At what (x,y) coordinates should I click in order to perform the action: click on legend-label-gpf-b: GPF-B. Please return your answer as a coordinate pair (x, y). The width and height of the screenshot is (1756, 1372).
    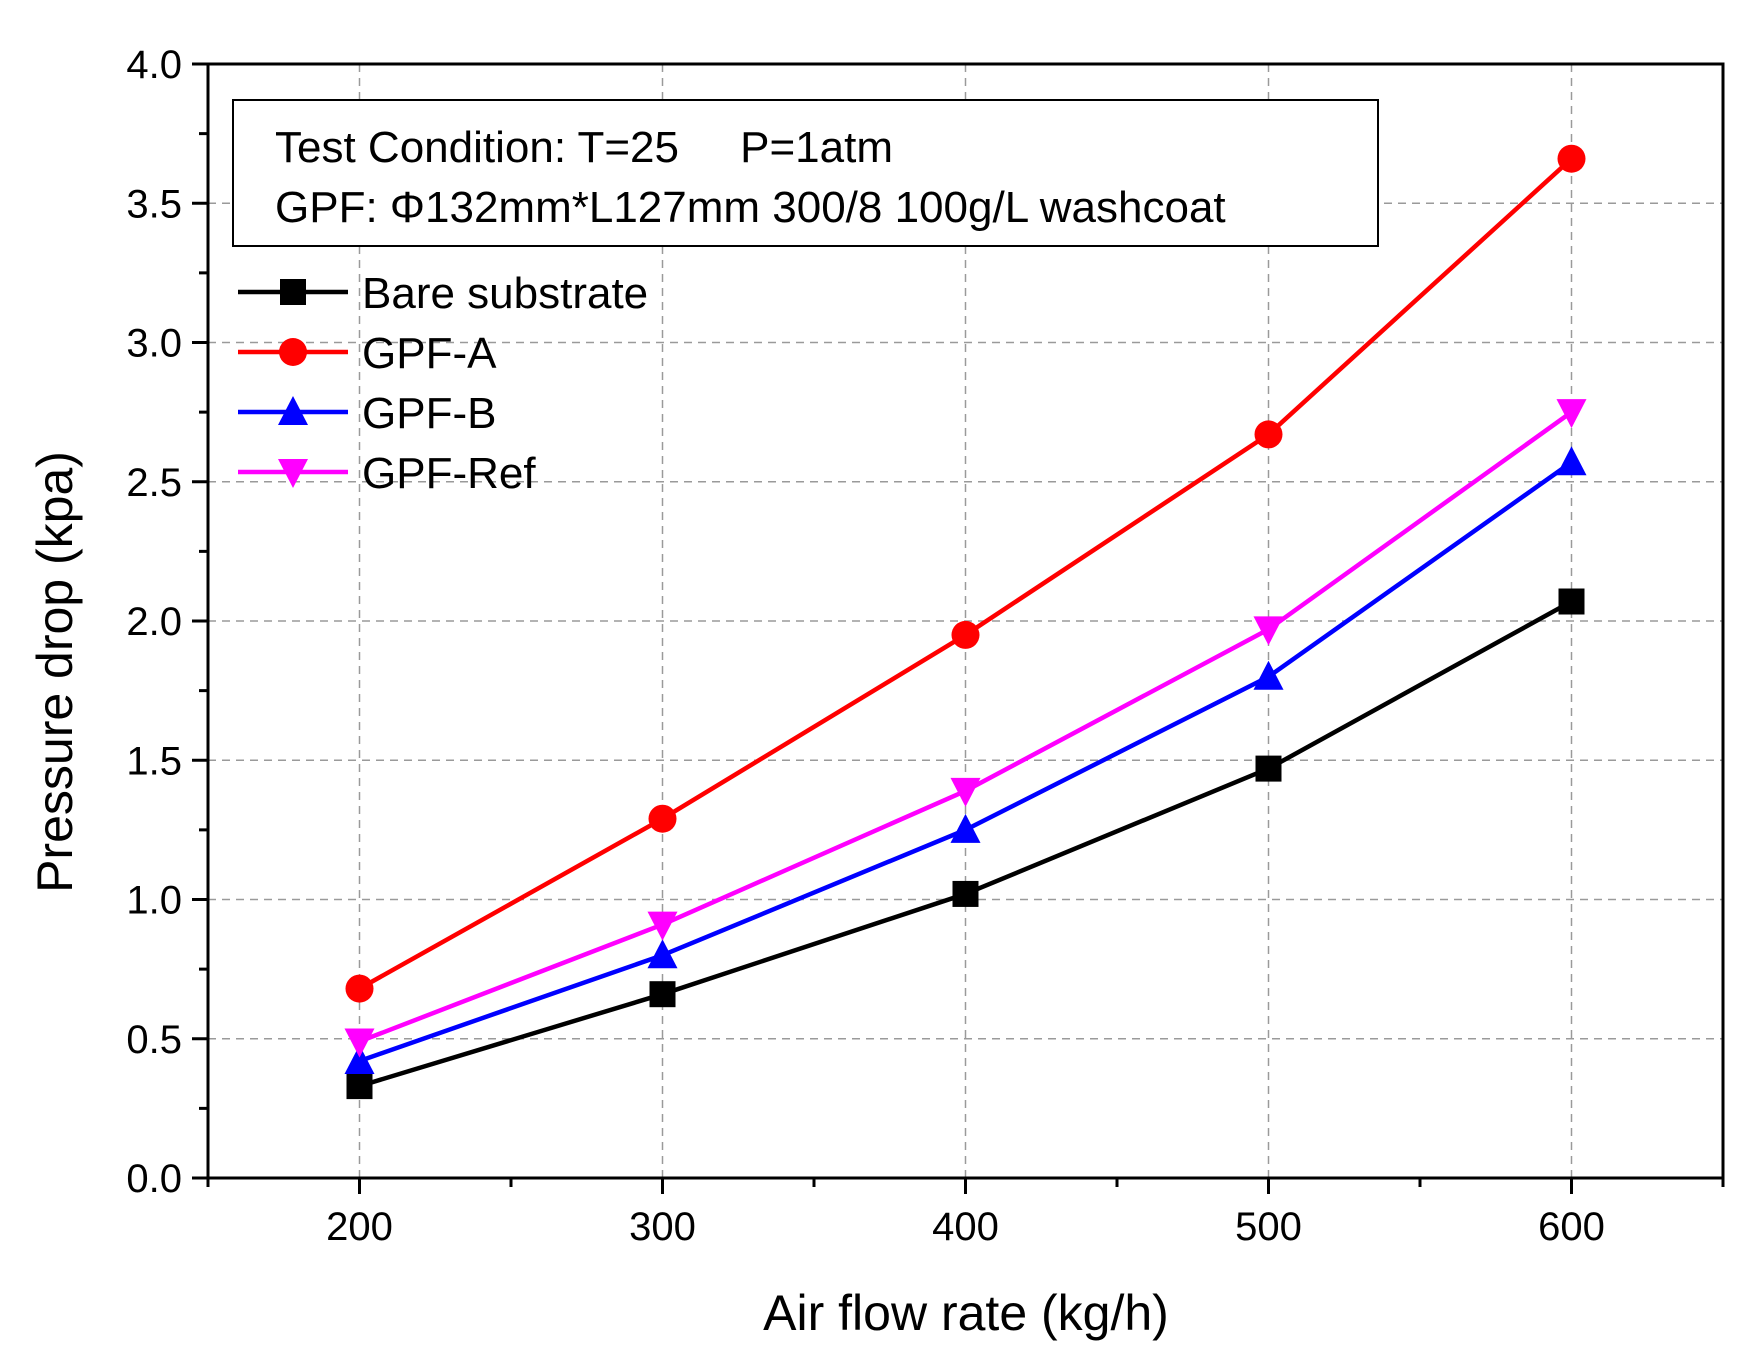
    Looking at the image, I should click on (429, 413).